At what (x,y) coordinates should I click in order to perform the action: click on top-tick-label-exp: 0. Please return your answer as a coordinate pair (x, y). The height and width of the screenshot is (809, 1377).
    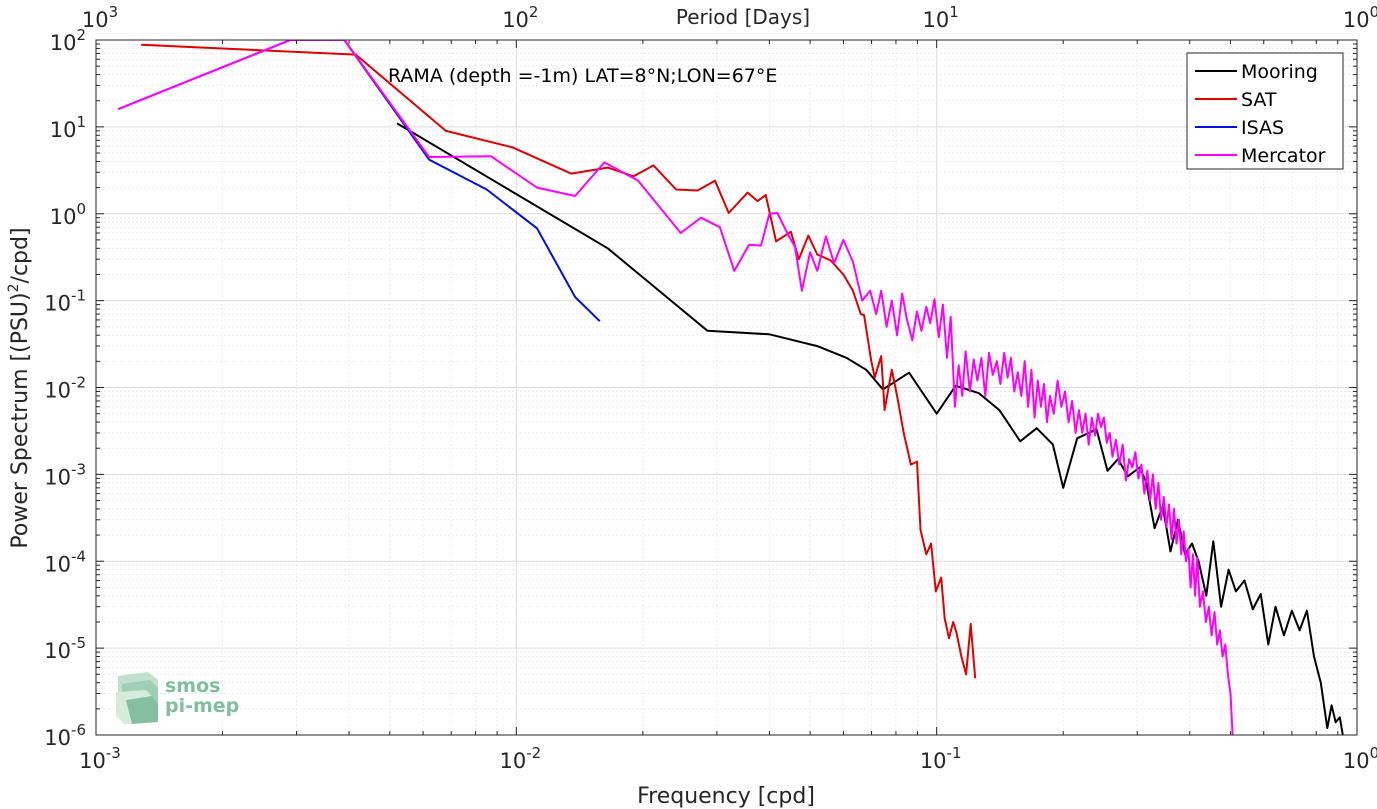
    Looking at the image, I should click on (1373, 12).